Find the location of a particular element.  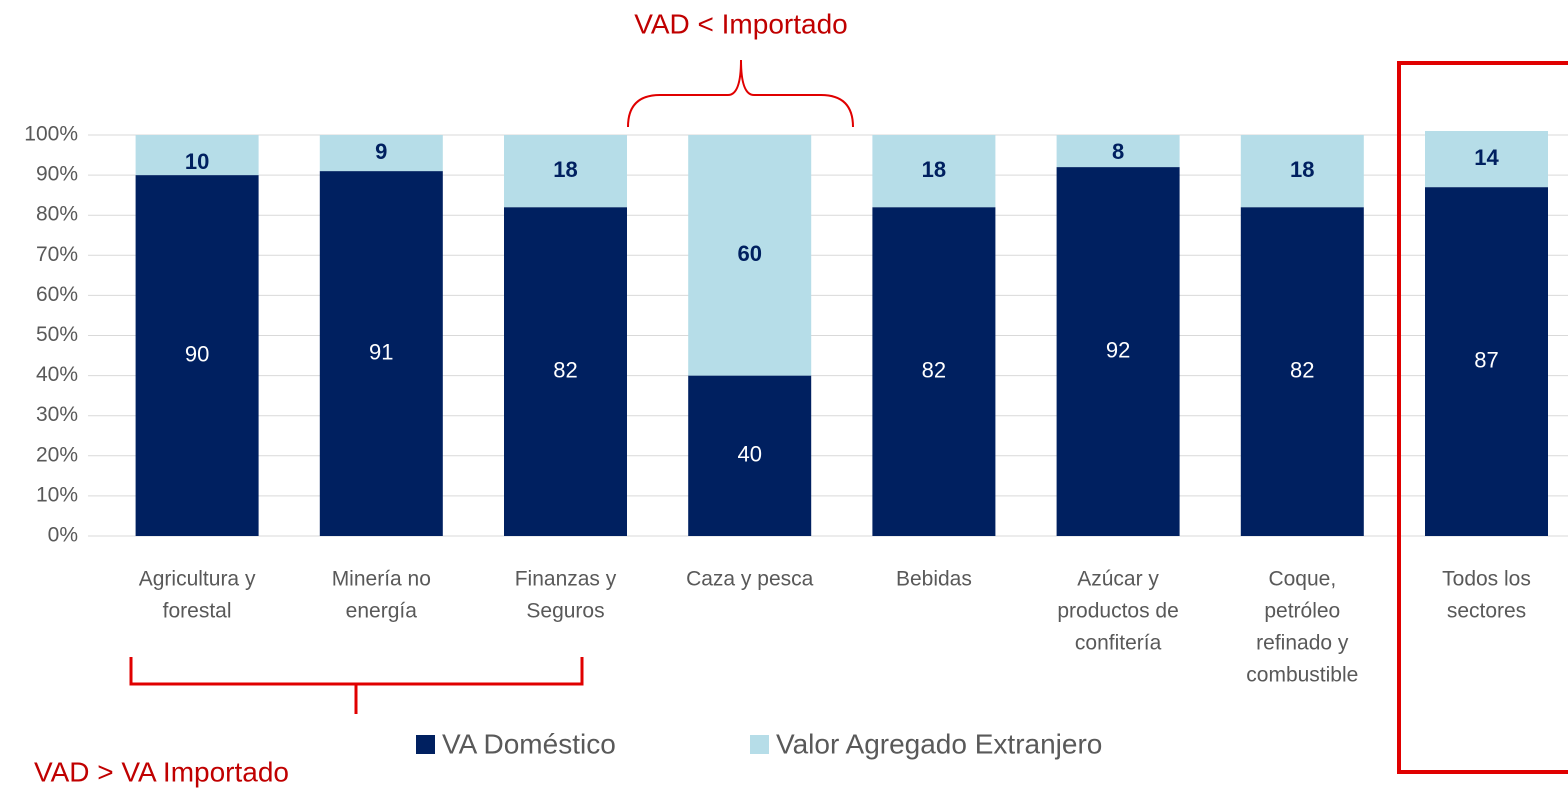

x-tick-label: Caza y pesca is located at coordinates (750, 579).